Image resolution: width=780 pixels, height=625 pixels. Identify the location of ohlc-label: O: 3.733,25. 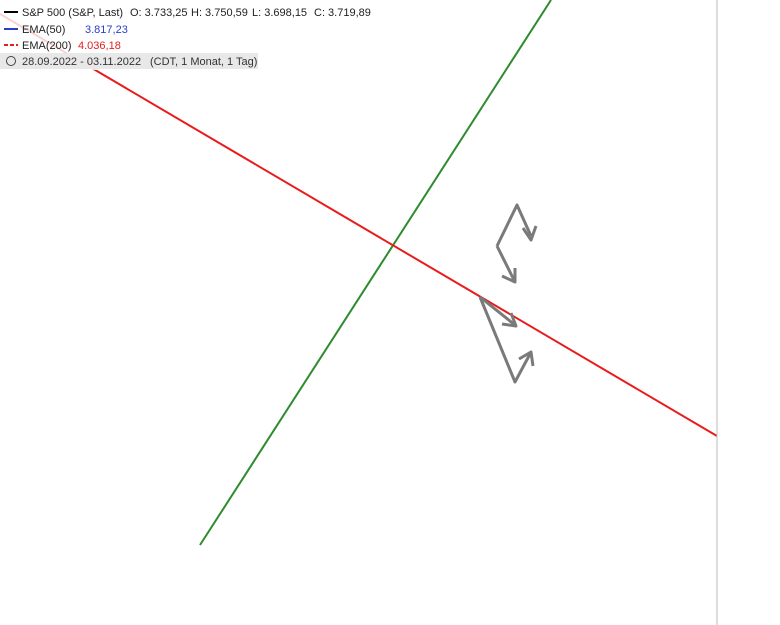
(159, 13).